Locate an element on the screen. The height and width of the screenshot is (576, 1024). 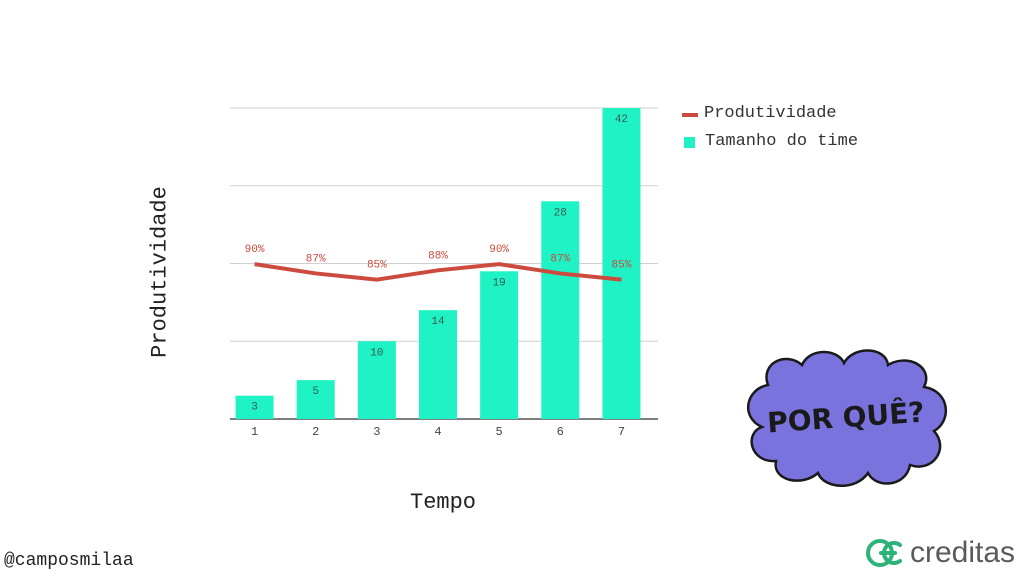
brand-logo: creditas is located at coordinates (939, 553).